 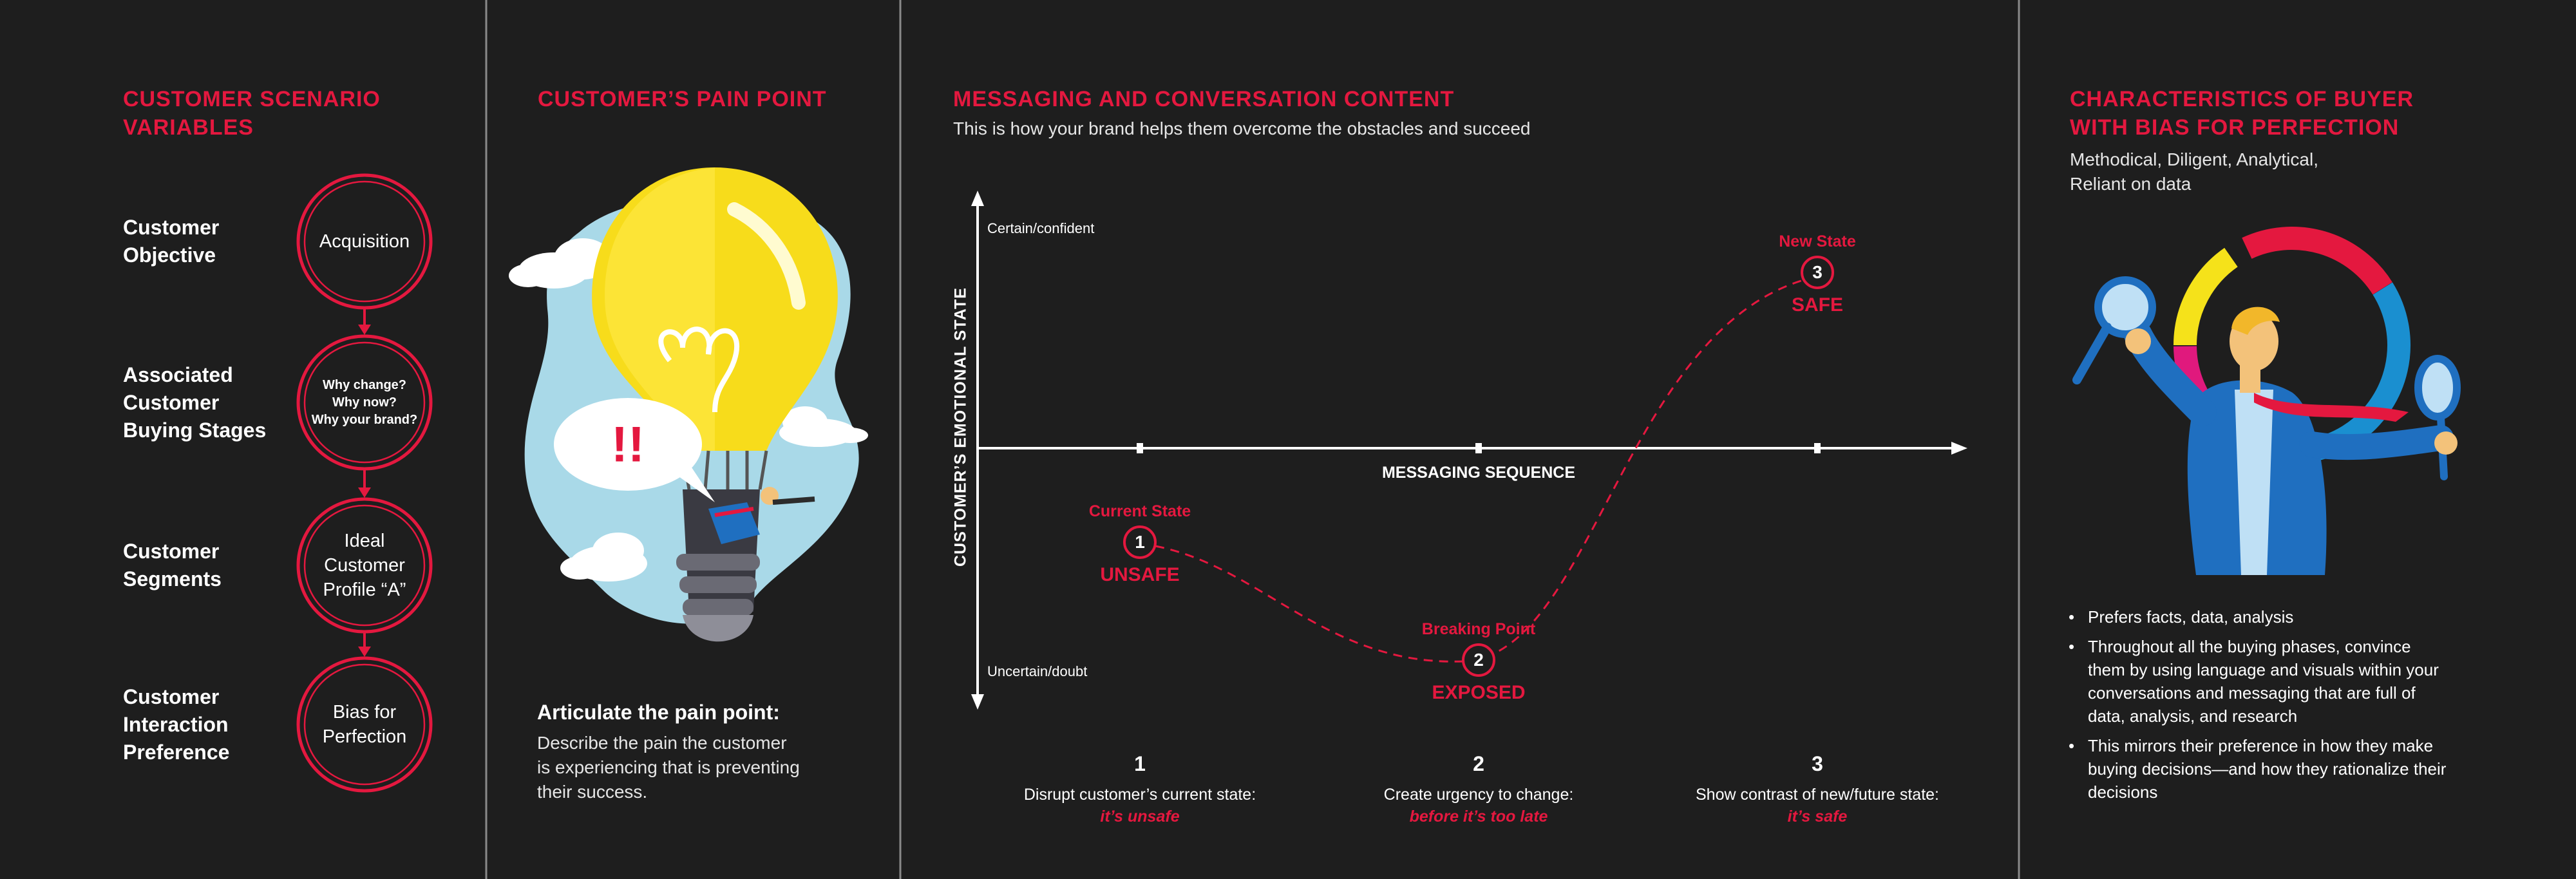 What do you see at coordinates (2131, 184) in the screenshot?
I see `section-subtitle: Reliant on data` at bounding box center [2131, 184].